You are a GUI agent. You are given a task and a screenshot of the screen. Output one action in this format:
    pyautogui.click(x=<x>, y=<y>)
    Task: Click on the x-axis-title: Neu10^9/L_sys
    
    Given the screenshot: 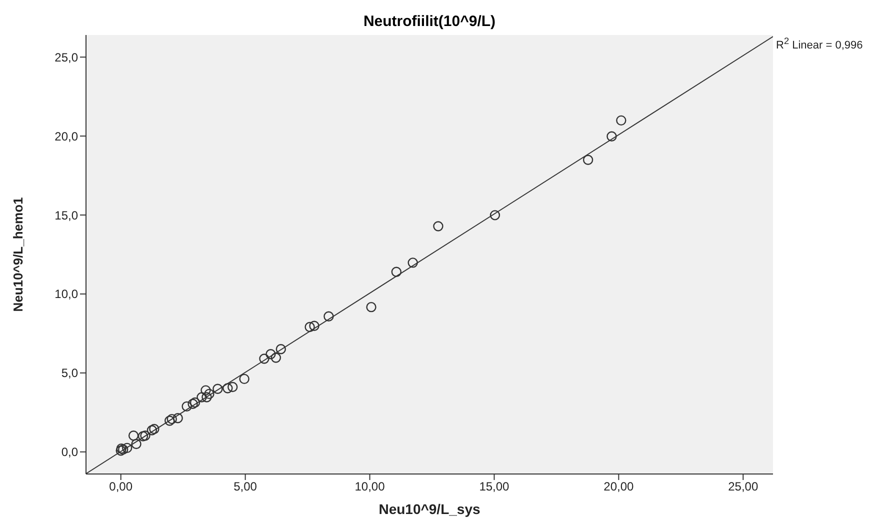 What is the action you would take?
    pyautogui.click(x=429, y=509)
    